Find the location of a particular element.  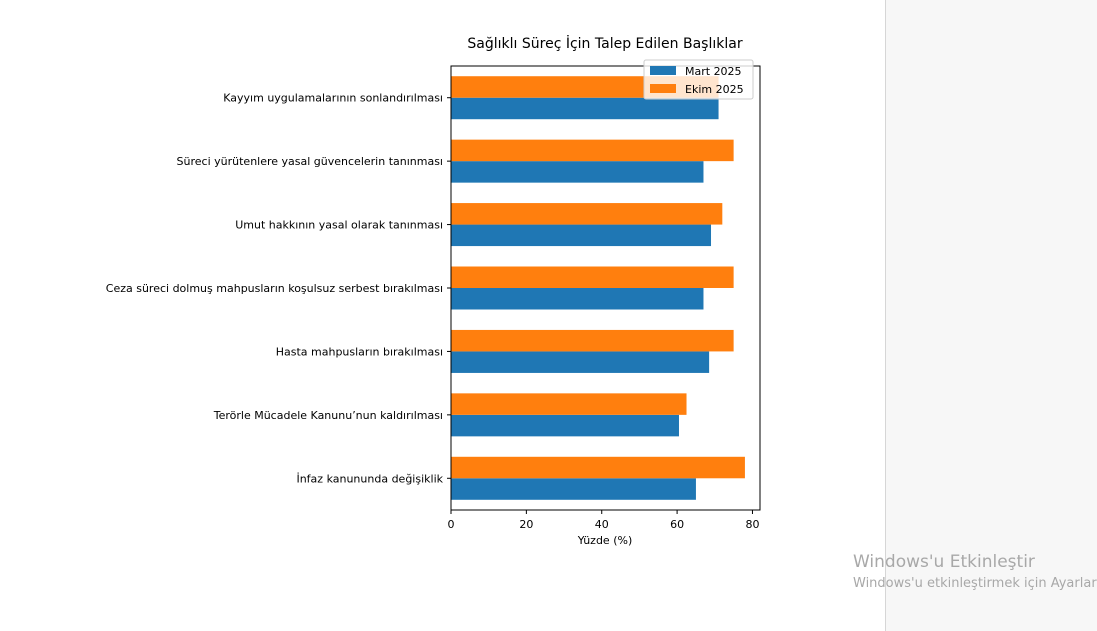

y-tick-label: Terörle Mücadele Kanunu’nun kaldırılması is located at coordinates (328, 415).